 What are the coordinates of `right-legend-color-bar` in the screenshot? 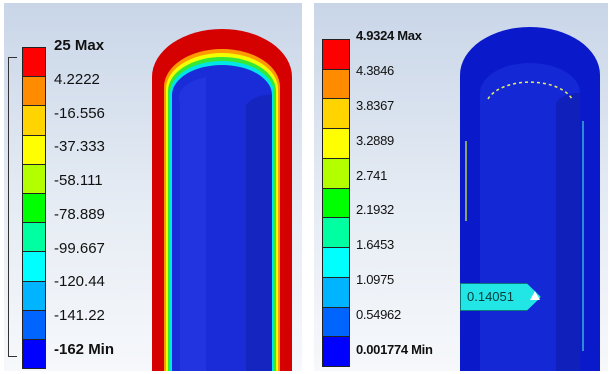 It's located at (336, 203).